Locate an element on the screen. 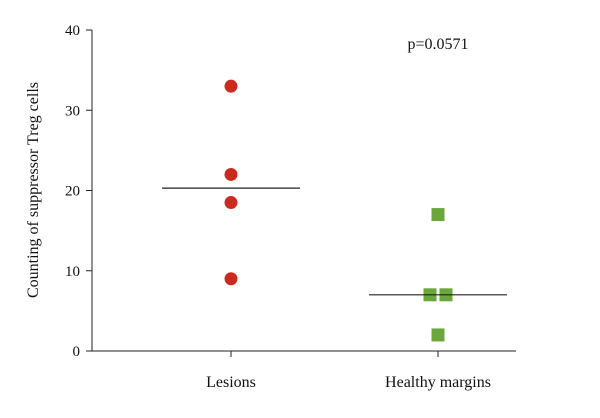  x-tick-label: Healthy margins is located at coordinates (438, 382).